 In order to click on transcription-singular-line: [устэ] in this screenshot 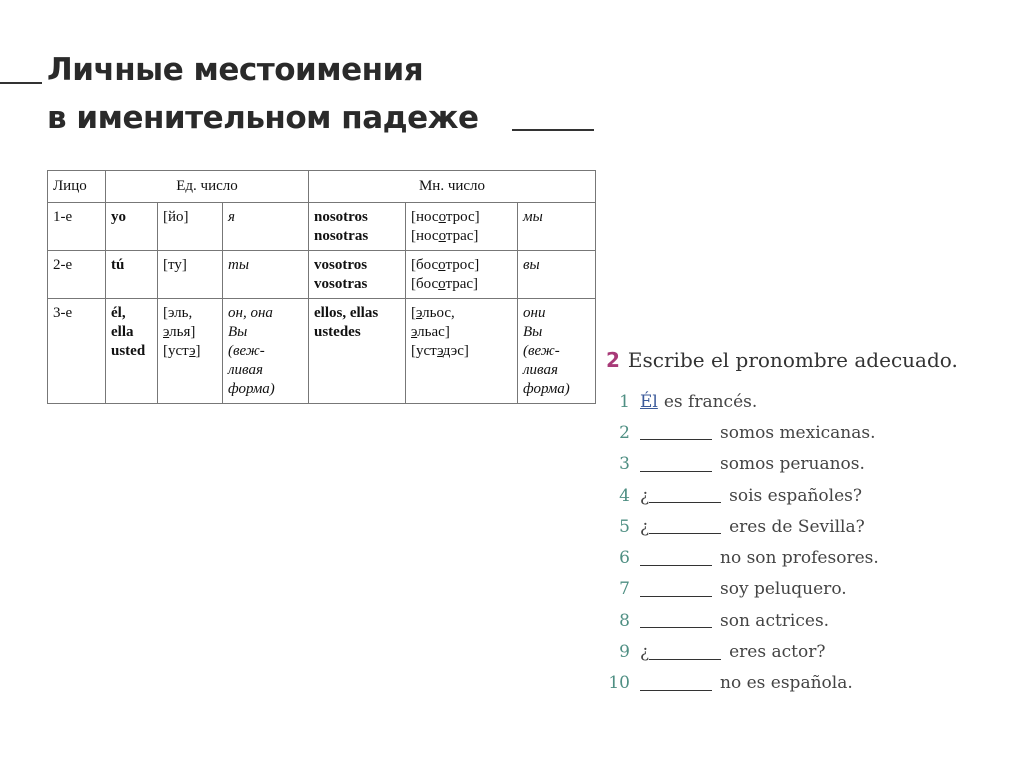, I will do `click(190, 351)`.